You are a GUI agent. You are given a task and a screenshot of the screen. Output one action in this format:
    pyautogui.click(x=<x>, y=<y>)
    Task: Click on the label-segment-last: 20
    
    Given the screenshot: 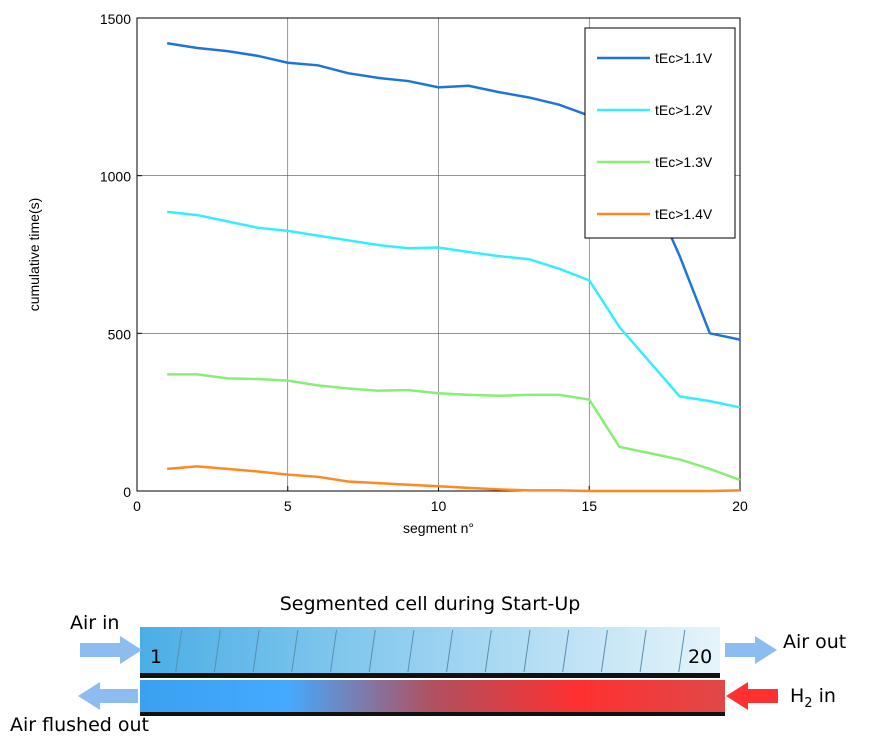 What is the action you would take?
    pyautogui.click(x=700, y=657)
    